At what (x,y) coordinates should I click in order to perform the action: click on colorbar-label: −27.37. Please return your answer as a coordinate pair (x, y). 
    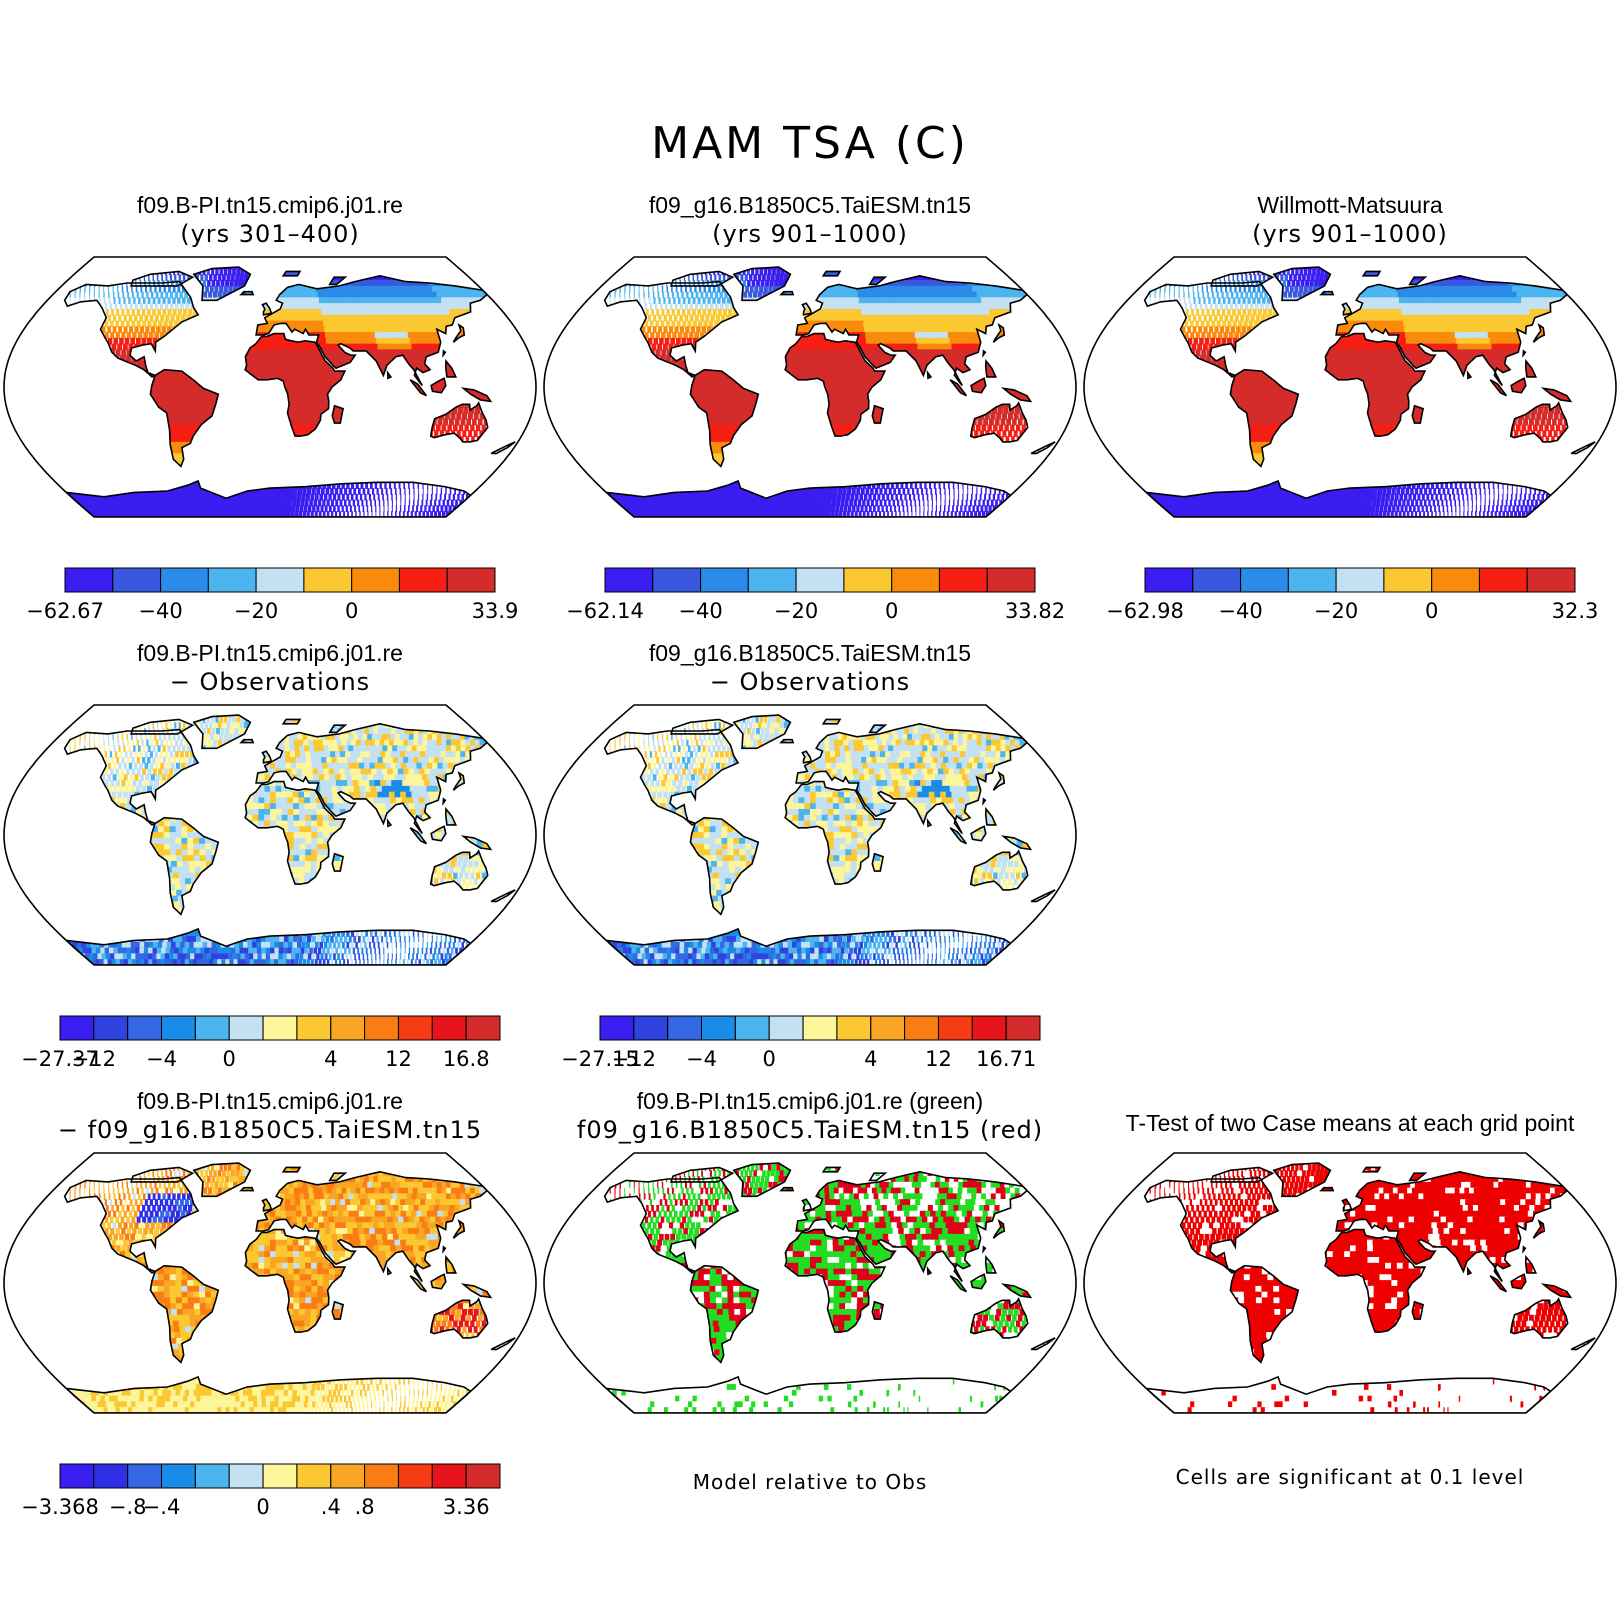
    Looking at the image, I should click on (60, 1059).